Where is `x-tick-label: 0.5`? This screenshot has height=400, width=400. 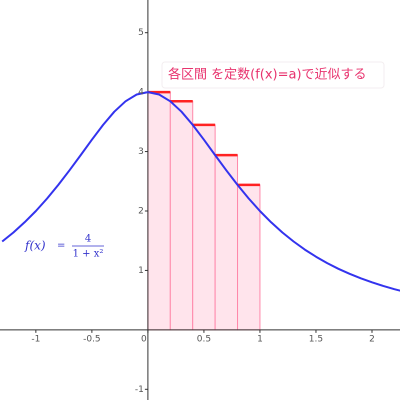
x-tick-label: 0.5 is located at coordinates (204, 339).